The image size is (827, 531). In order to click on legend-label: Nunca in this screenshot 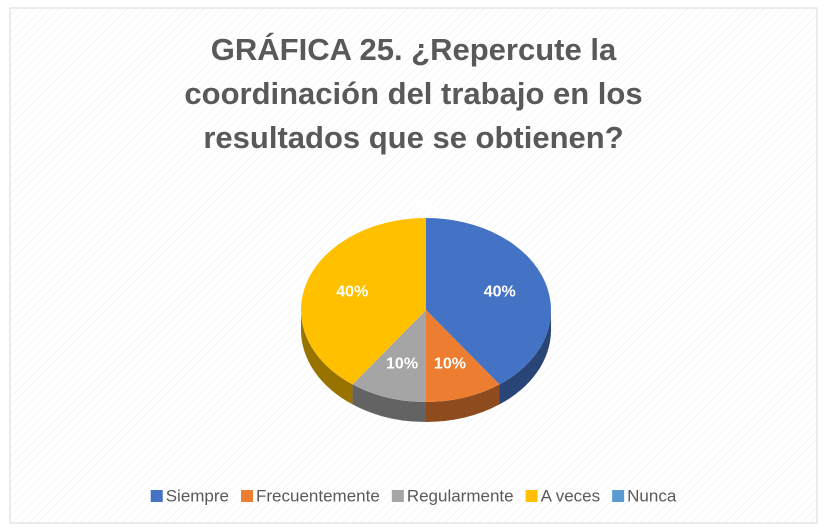, I will do `click(652, 495)`.